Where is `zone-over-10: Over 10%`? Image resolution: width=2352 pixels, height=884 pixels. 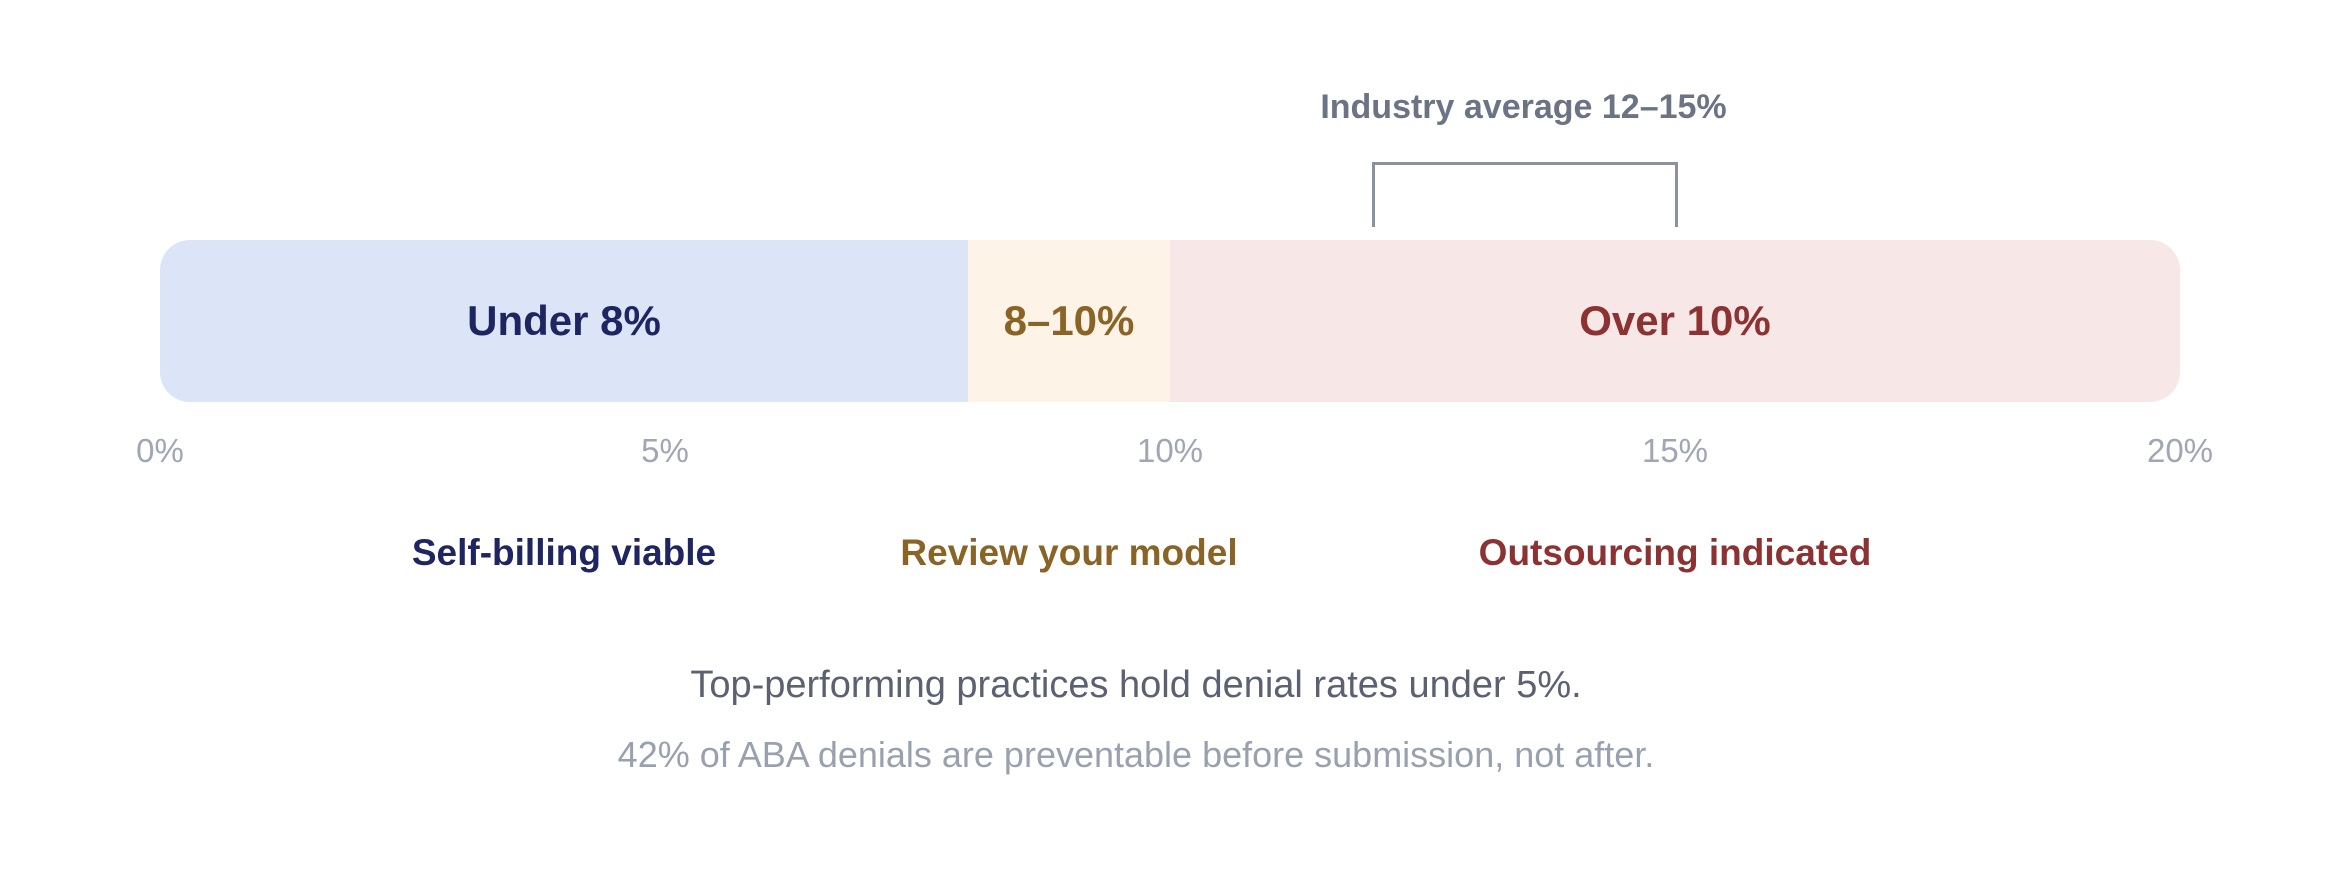 zone-over-10: Over 10% is located at coordinates (1675, 321).